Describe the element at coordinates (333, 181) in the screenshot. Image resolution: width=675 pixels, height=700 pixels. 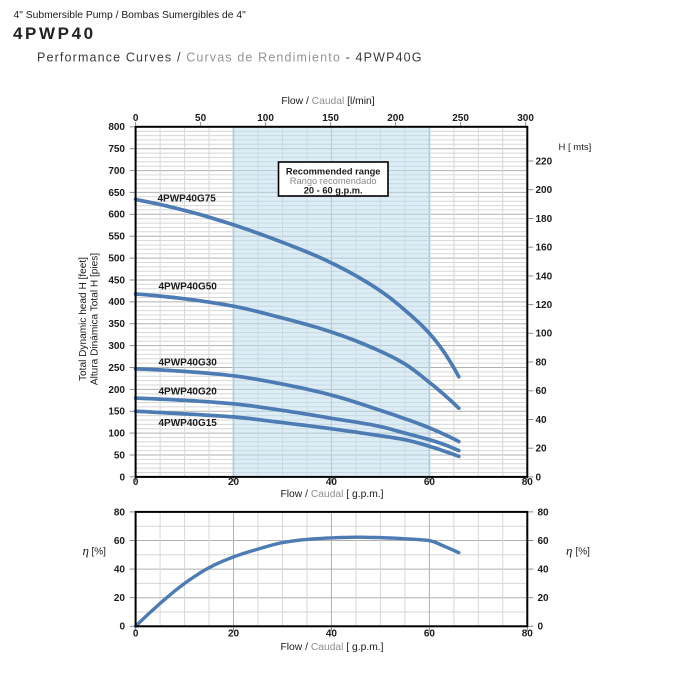
I see `svg-text: Rango recomendado` at that location.